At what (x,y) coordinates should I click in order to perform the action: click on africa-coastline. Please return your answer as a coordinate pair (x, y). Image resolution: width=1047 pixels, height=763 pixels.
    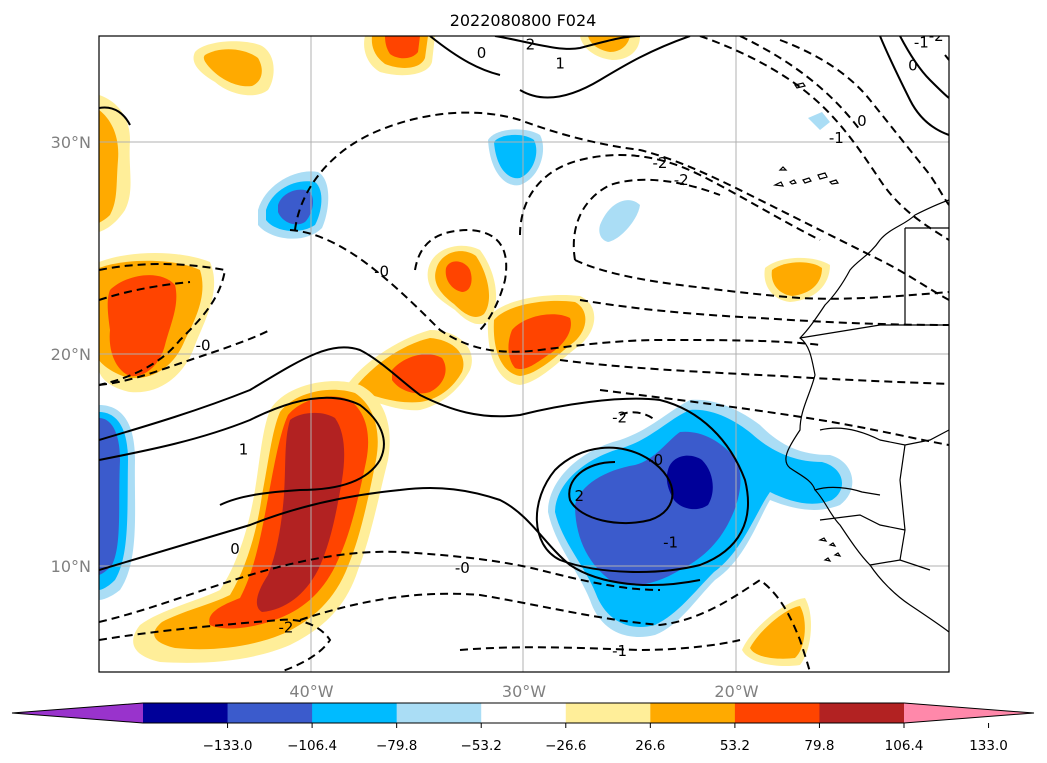
    Looking at the image, I should click on (867, 416).